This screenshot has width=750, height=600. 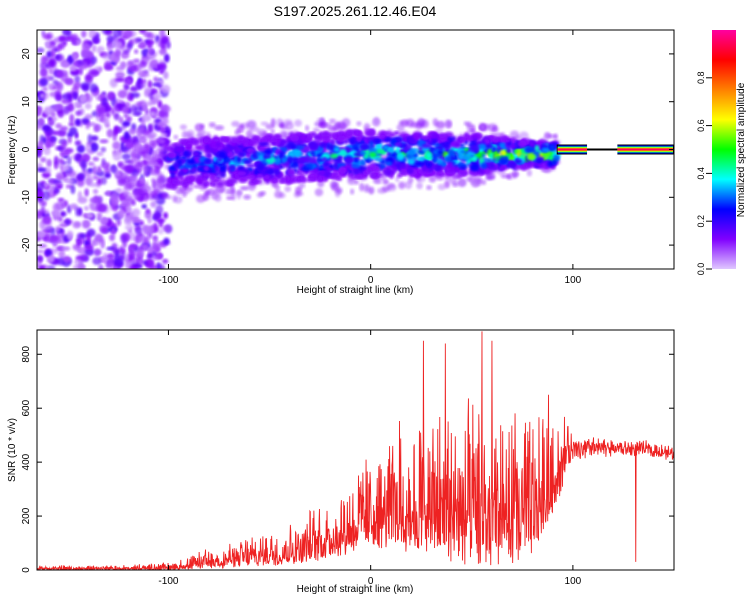 What do you see at coordinates (26, 353) in the screenshot?
I see `snr-y-tick-label: 800` at bounding box center [26, 353].